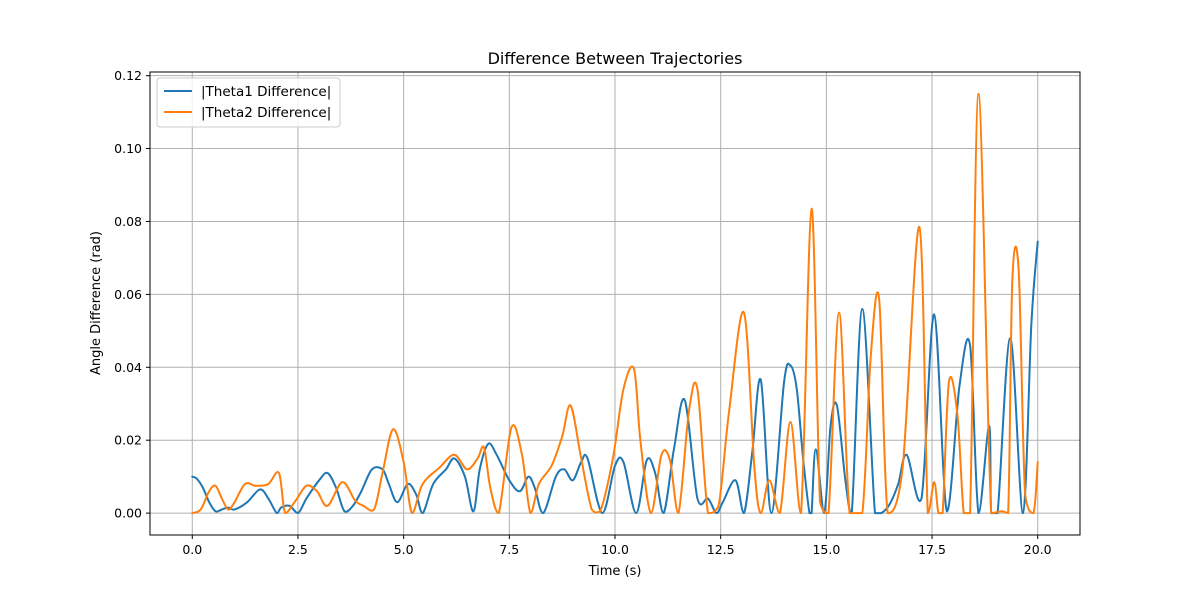  Describe the element at coordinates (128, 75) in the screenshot. I see `y-tick-label: 0.12` at that location.